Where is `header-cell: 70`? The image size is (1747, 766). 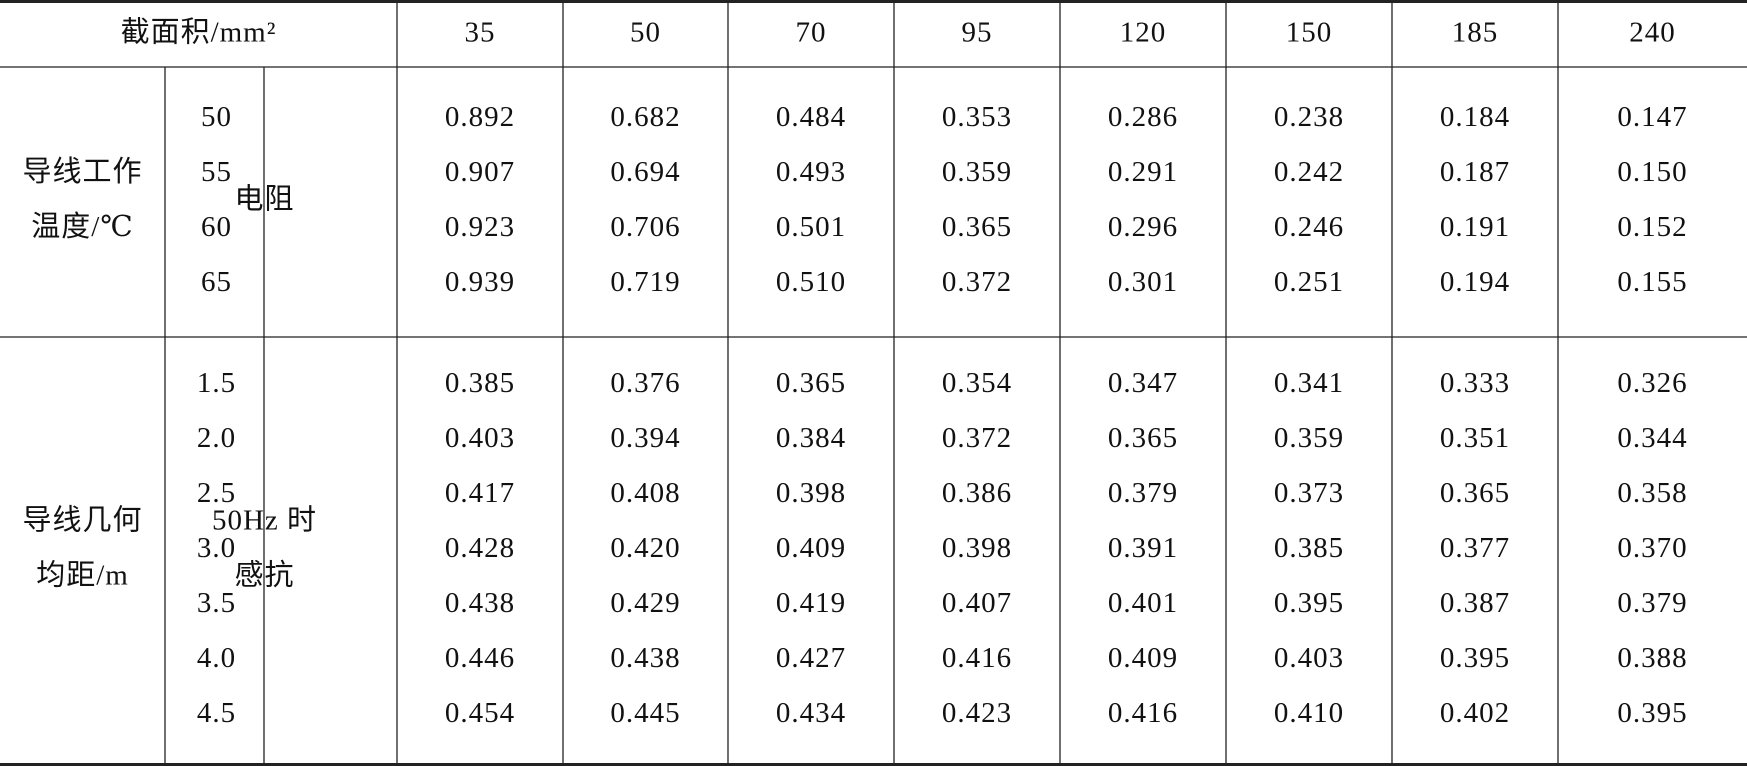 header-cell: 70 is located at coordinates (811, 33).